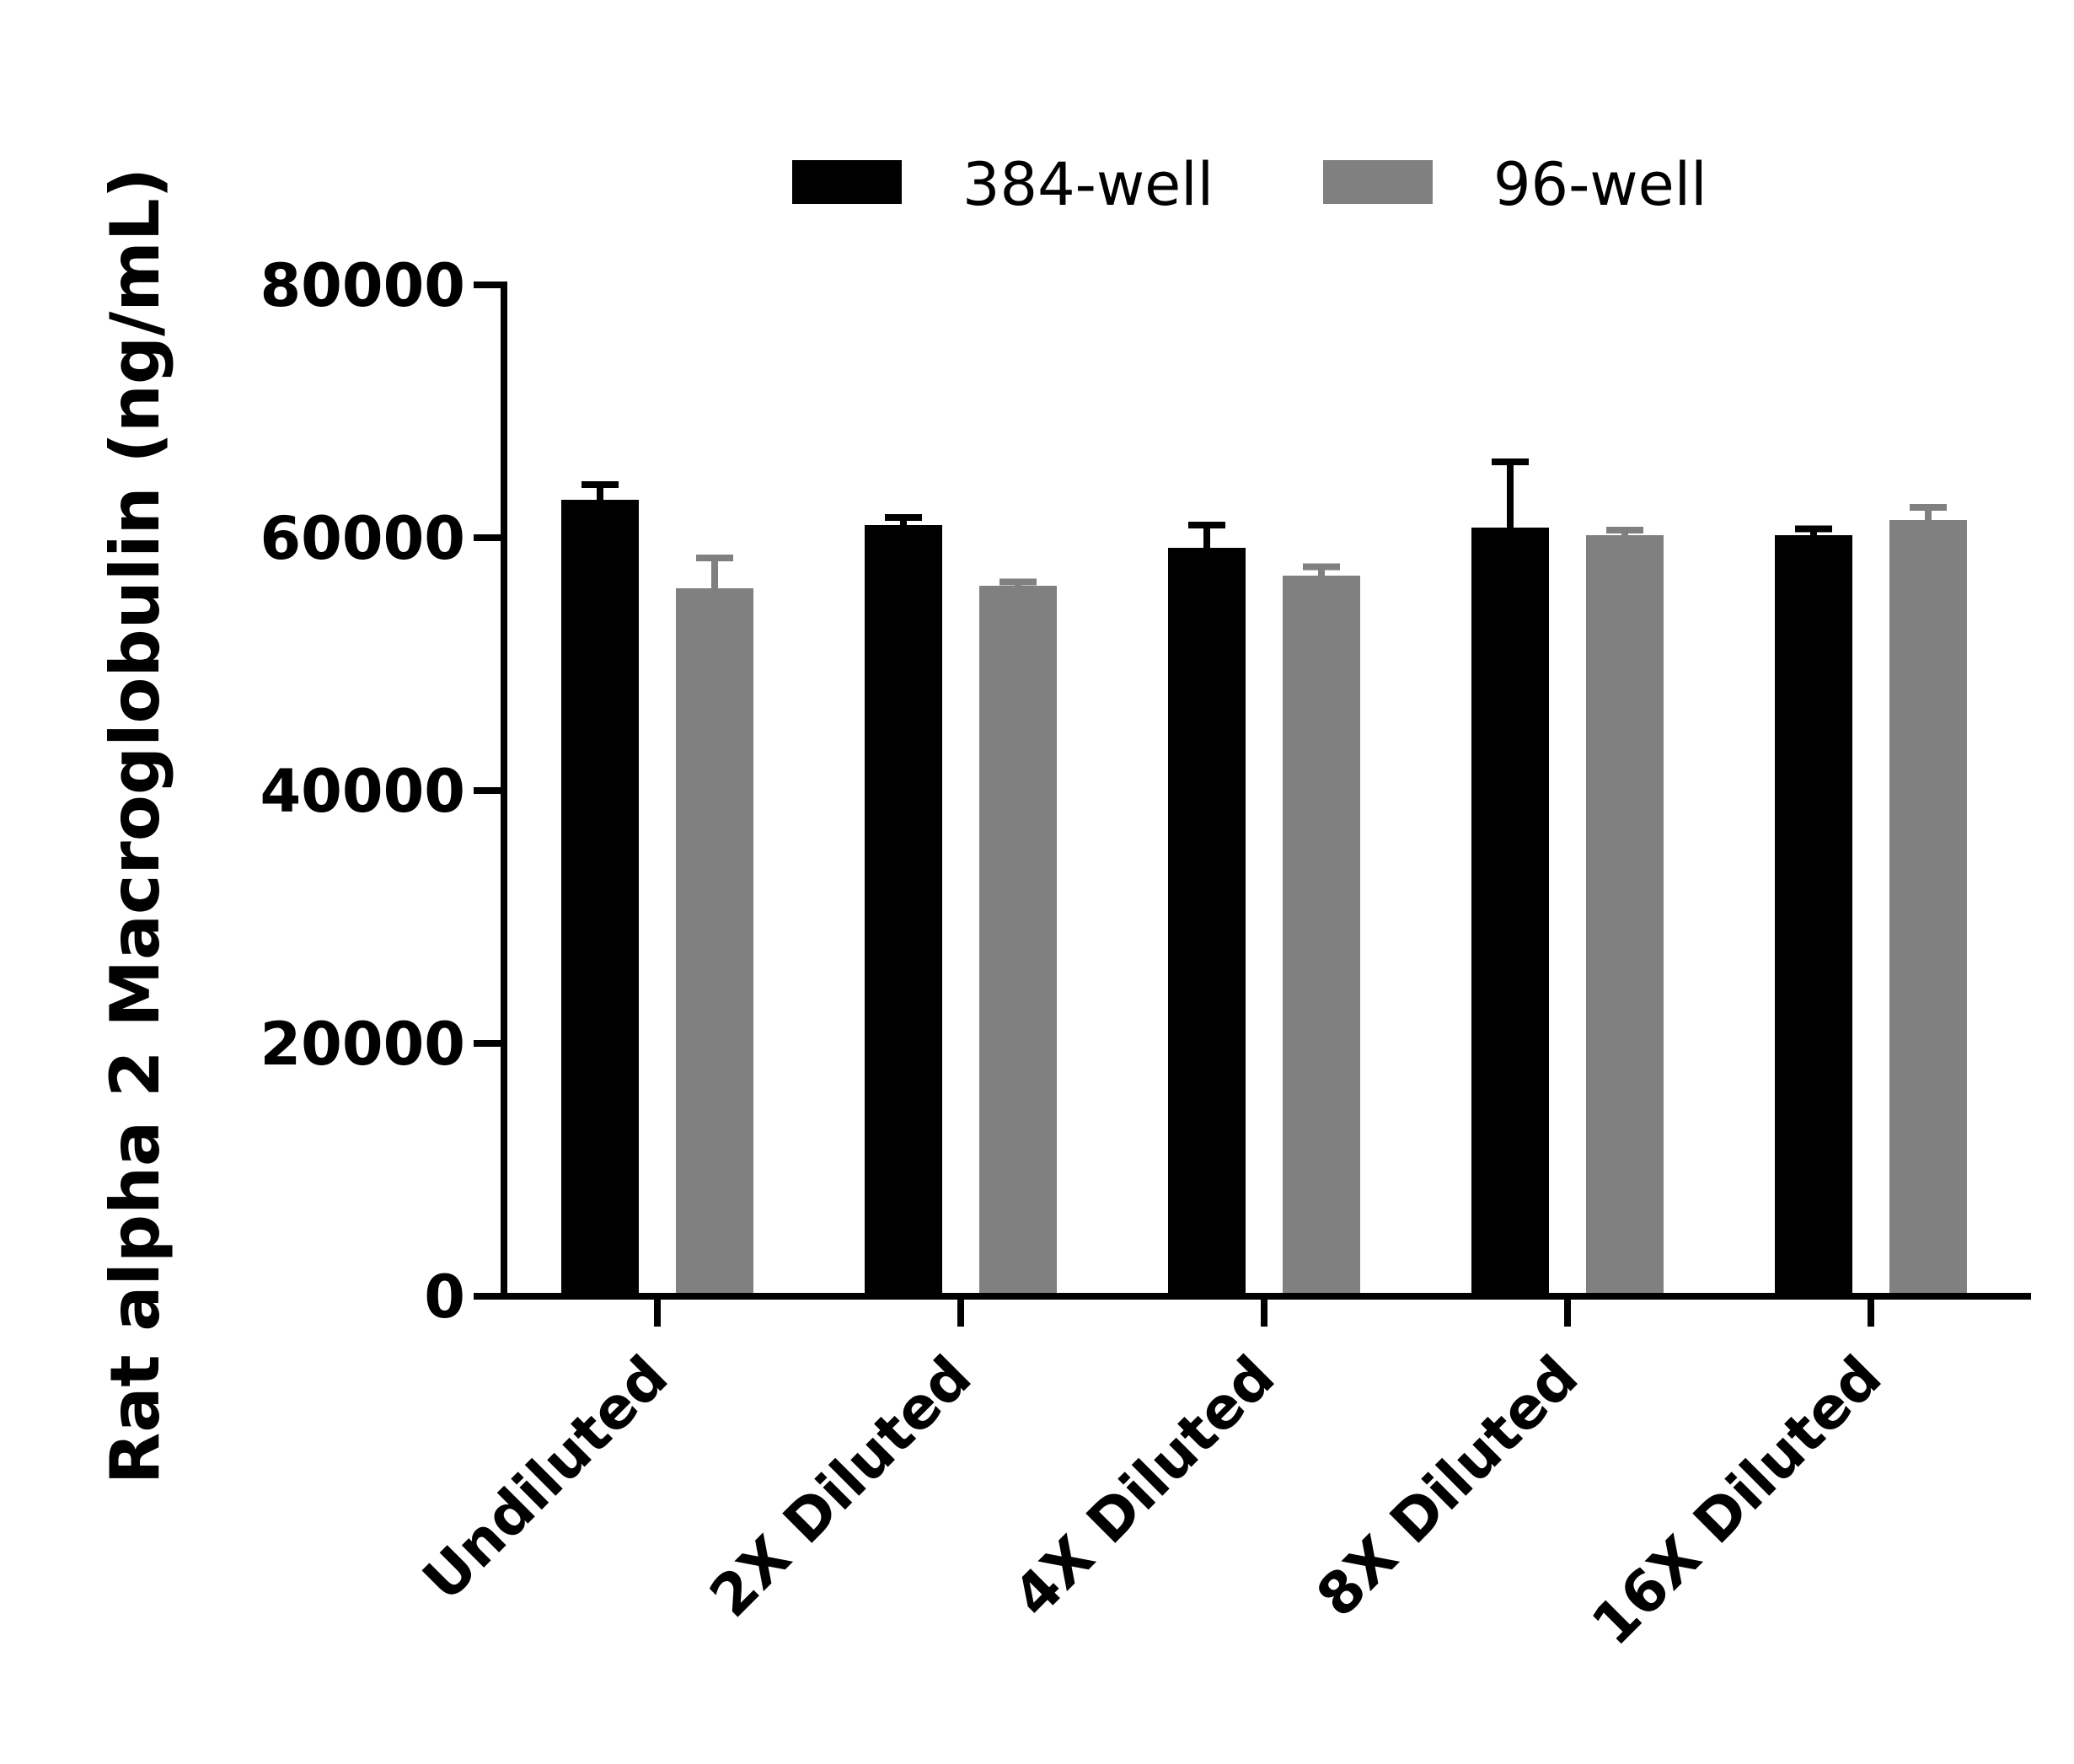 The height and width of the screenshot is (1764, 2074). I want to click on x-tick-label: 16X Diluted, so click(1737, 1501).